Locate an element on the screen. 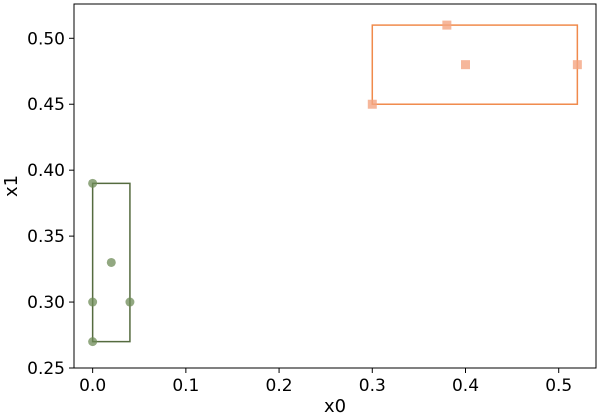  y-tick-label: 0.50 is located at coordinates (46, 39).